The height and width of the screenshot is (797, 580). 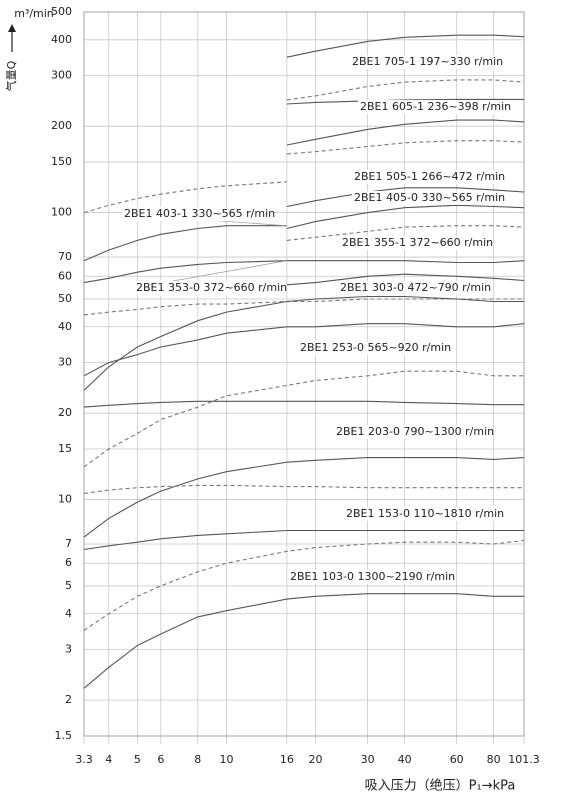 What do you see at coordinates (65, 448) in the screenshot?
I see `y-tick-label: 15` at bounding box center [65, 448].